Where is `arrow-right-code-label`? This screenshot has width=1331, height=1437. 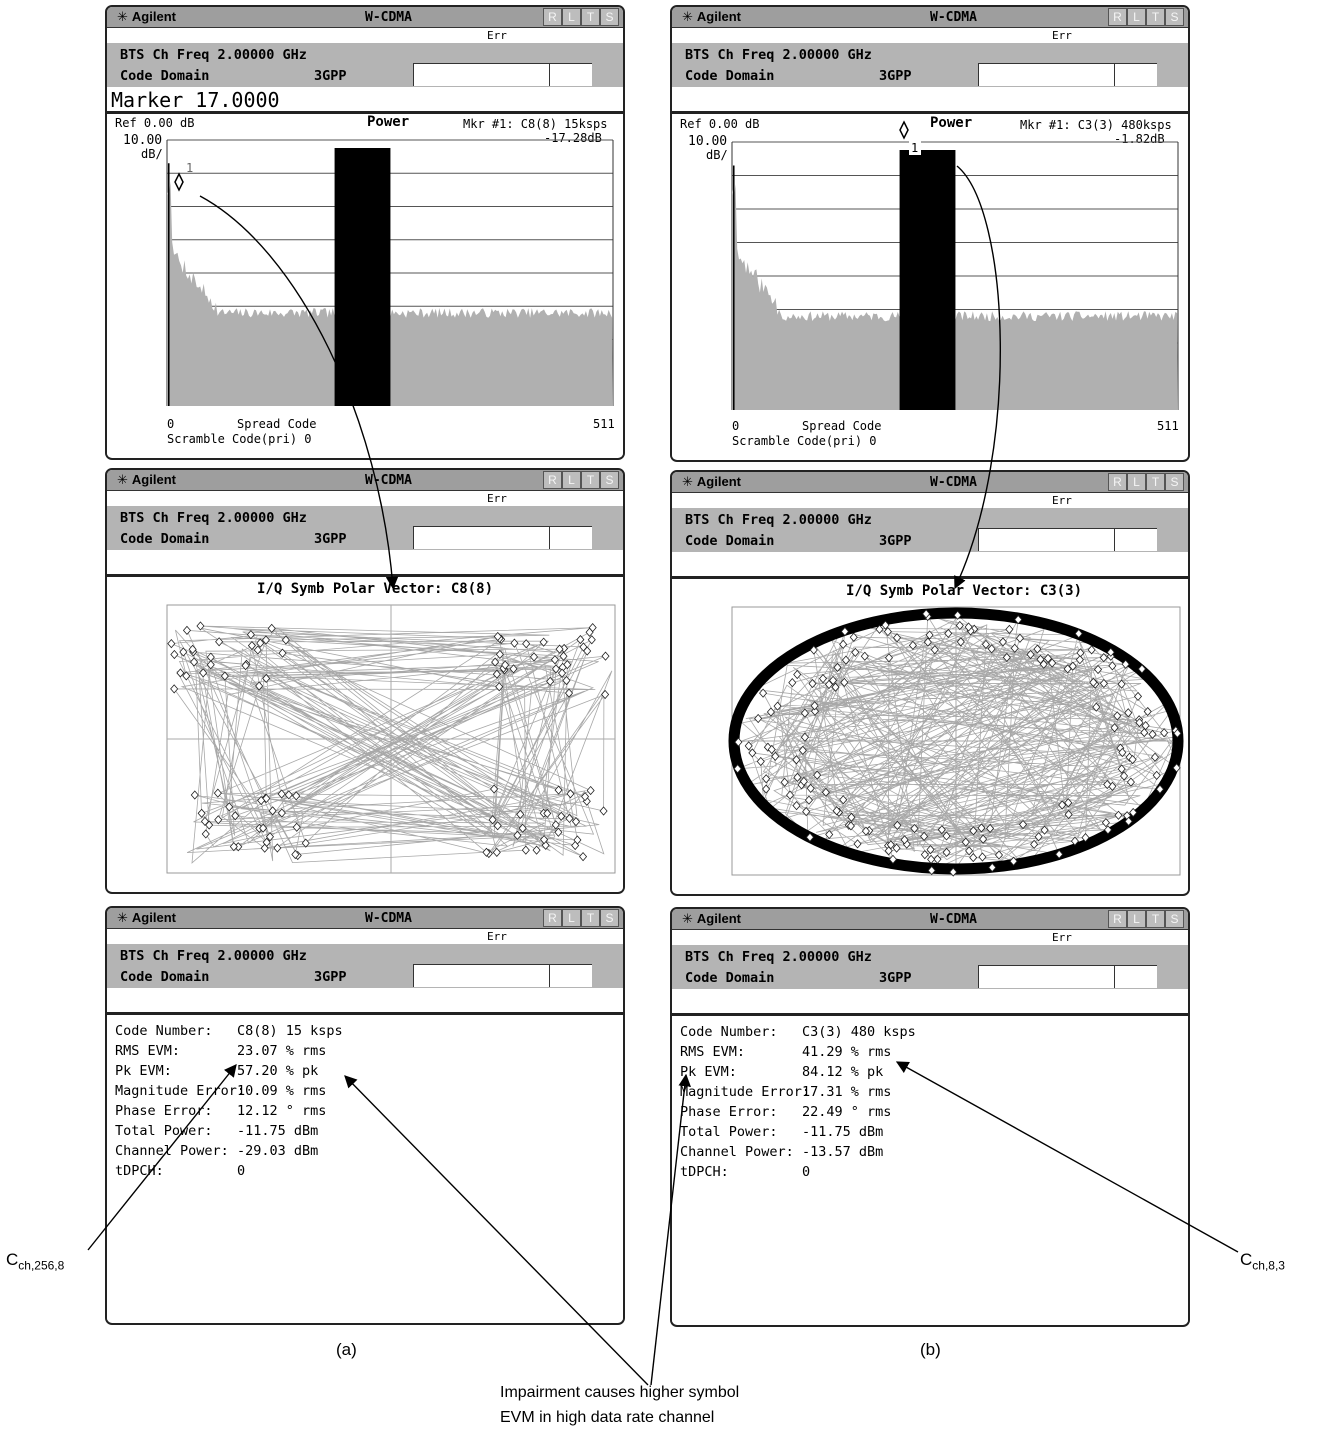
arrow-right-code-label is located at coordinates (1067, 1157).